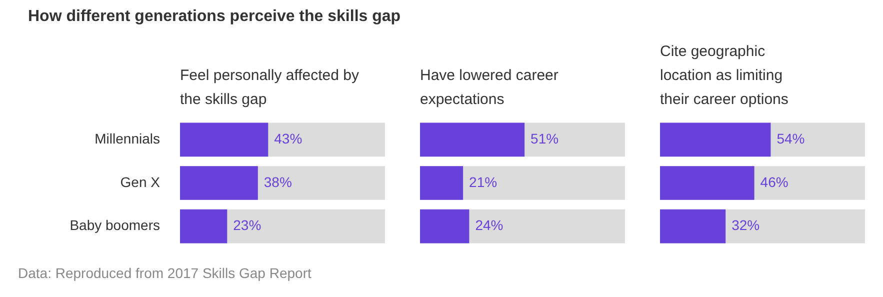 The width and height of the screenshot is (883, 297). I want to click on text: Data: Reproduced from 2017 Skills Gap Report, so click(165, 273).